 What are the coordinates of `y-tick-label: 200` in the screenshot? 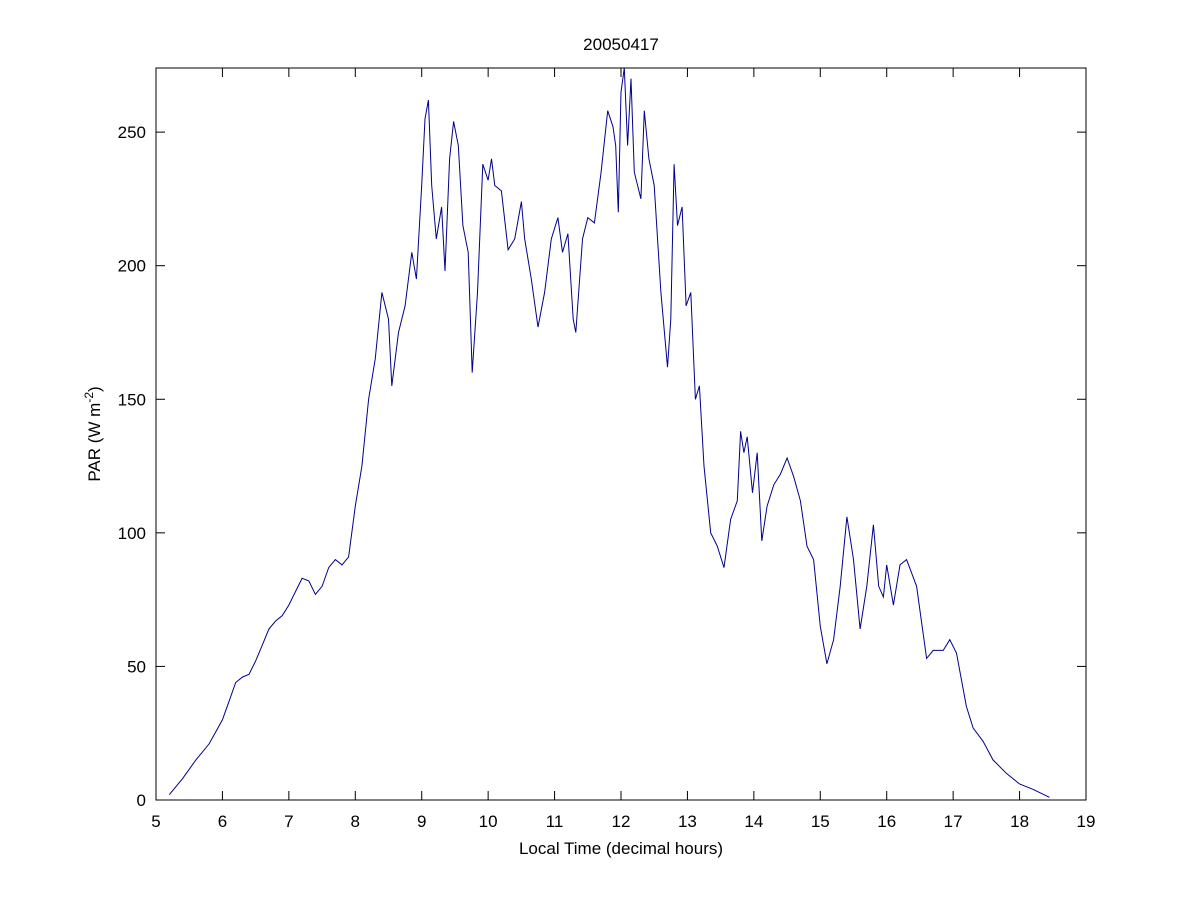 It's located at (132, 266).